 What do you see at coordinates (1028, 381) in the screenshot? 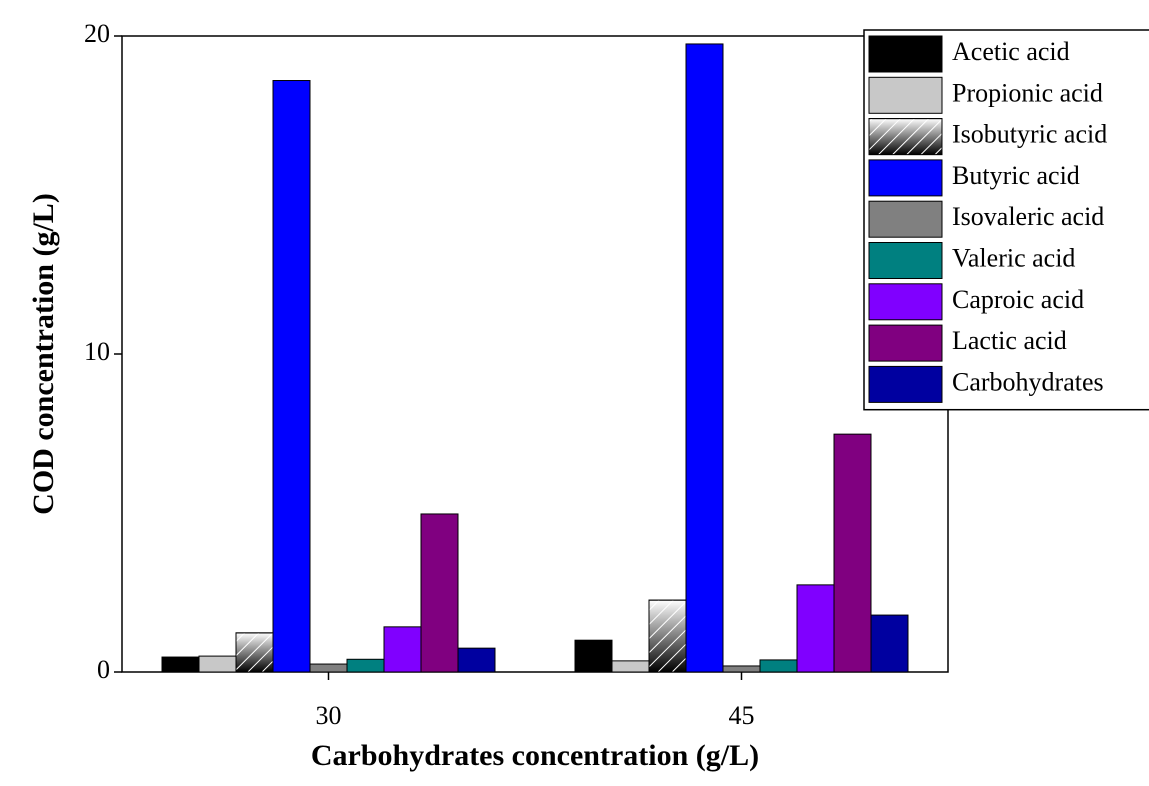
I see `legend-label: Carbohydrates` at bounding box center [1028, 381].